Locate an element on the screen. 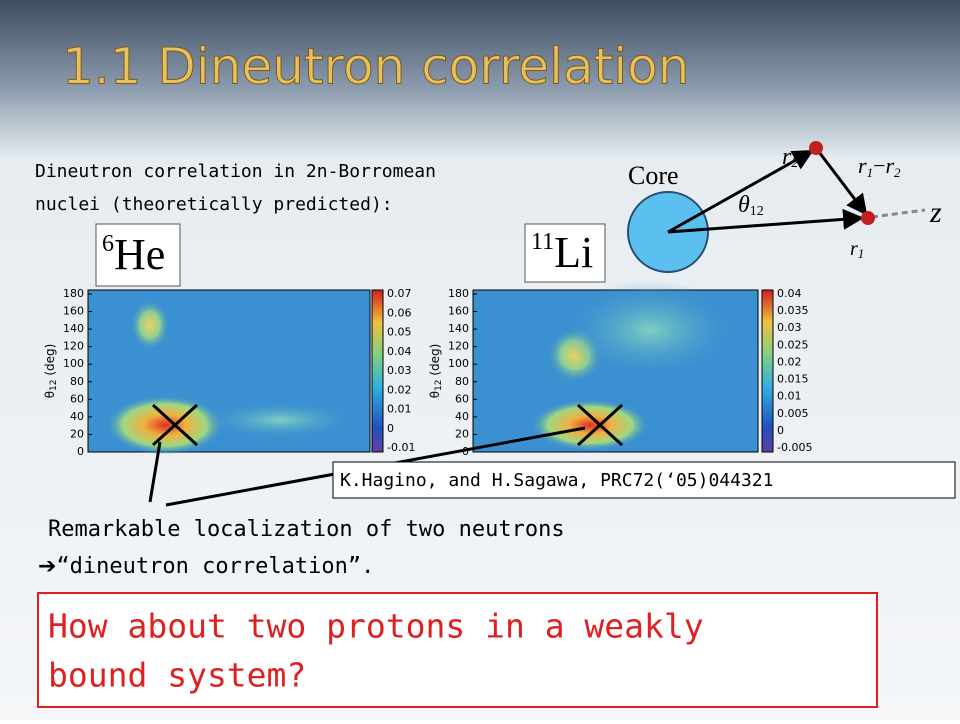 Image resolution: width=960 pixels, height=724 pixels. r1r2-label: r1−r2 is located at coordinates (879, 166).